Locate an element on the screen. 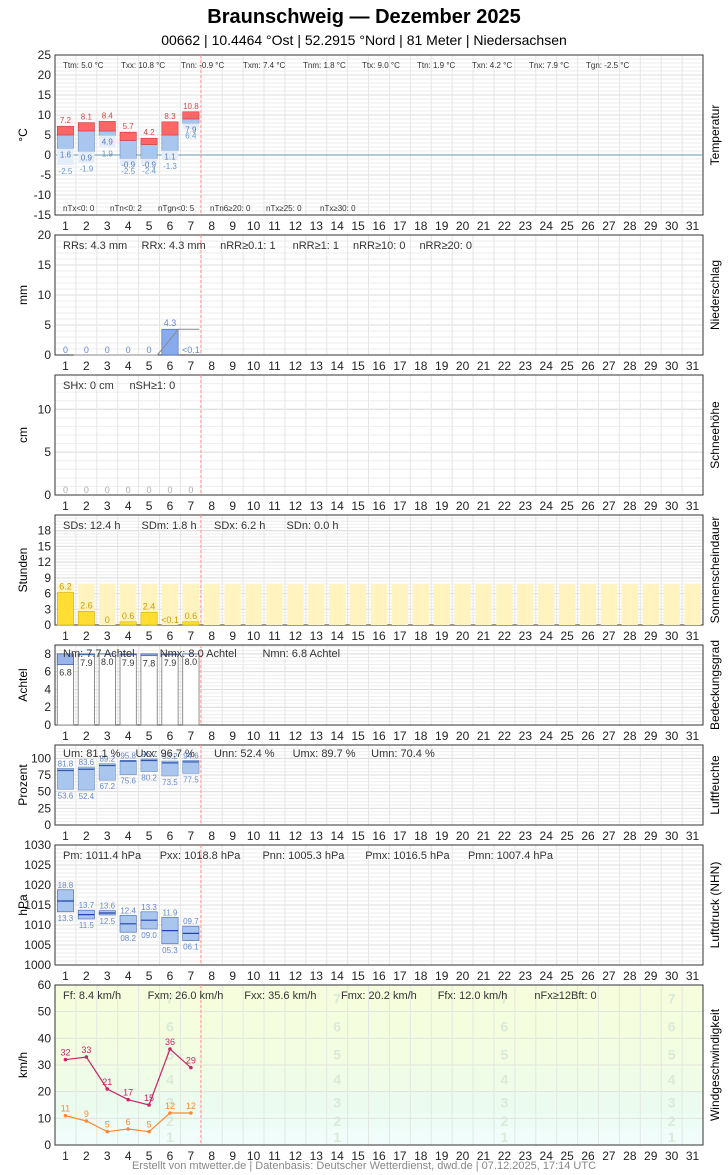  beaufort-band is located at coordinates (379, 1102).